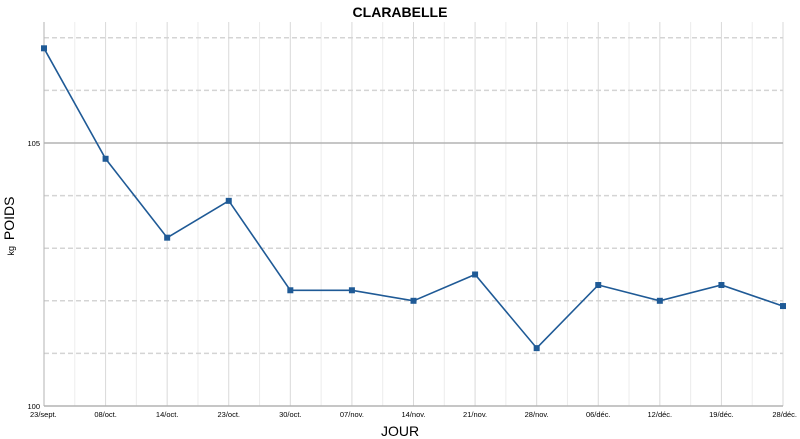 The height and width of the screenshot is (439, 800). I want to click on y-axis-title-group: kg POIDS, so click(9, 226).